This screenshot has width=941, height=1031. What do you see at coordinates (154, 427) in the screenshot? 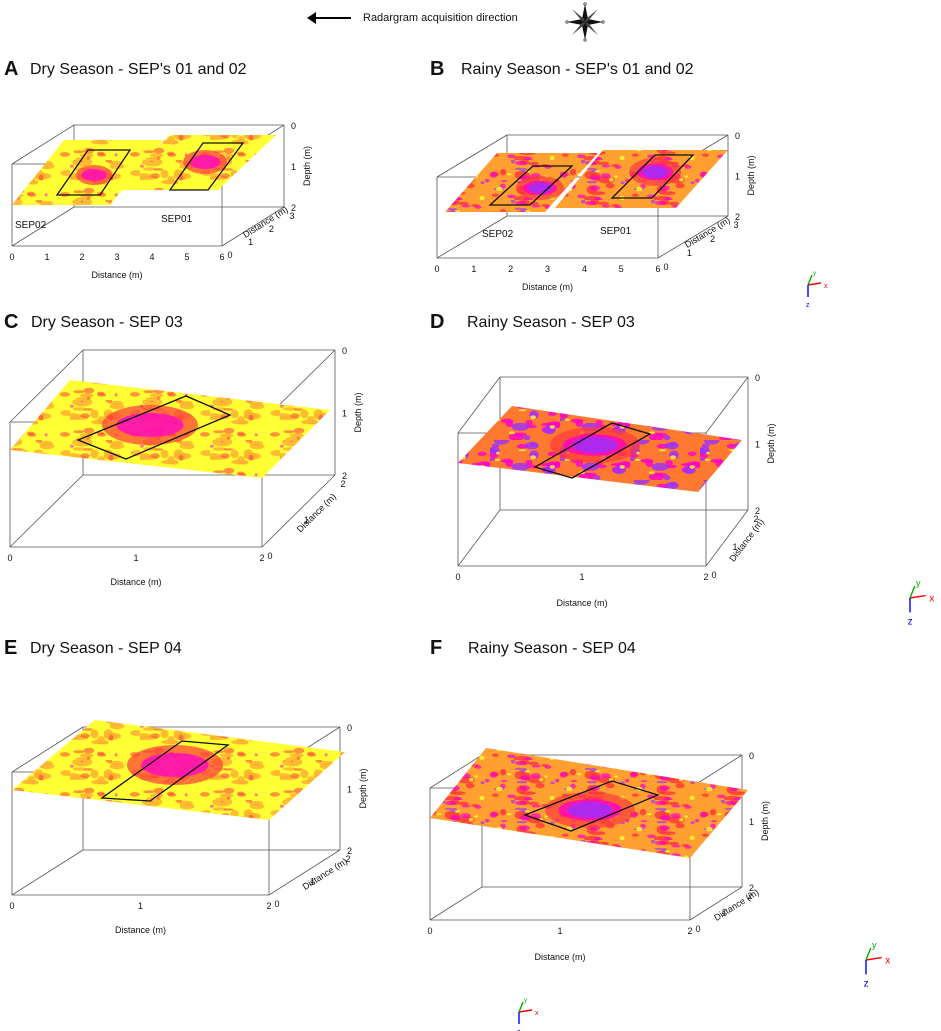
I see `sep03-target-outline` at bounding box center [154, 427].